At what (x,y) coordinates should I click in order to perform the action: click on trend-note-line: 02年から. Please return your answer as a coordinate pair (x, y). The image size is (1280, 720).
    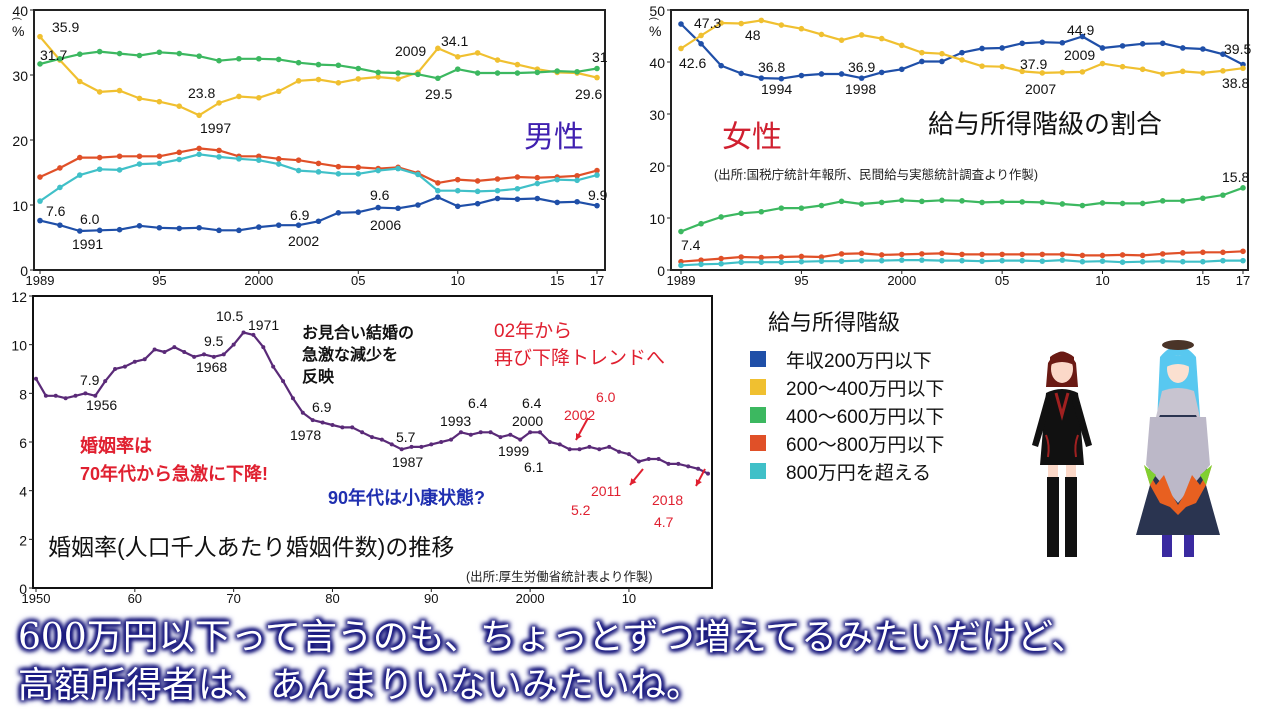
    Looking at the image, I should click on (533, 331).